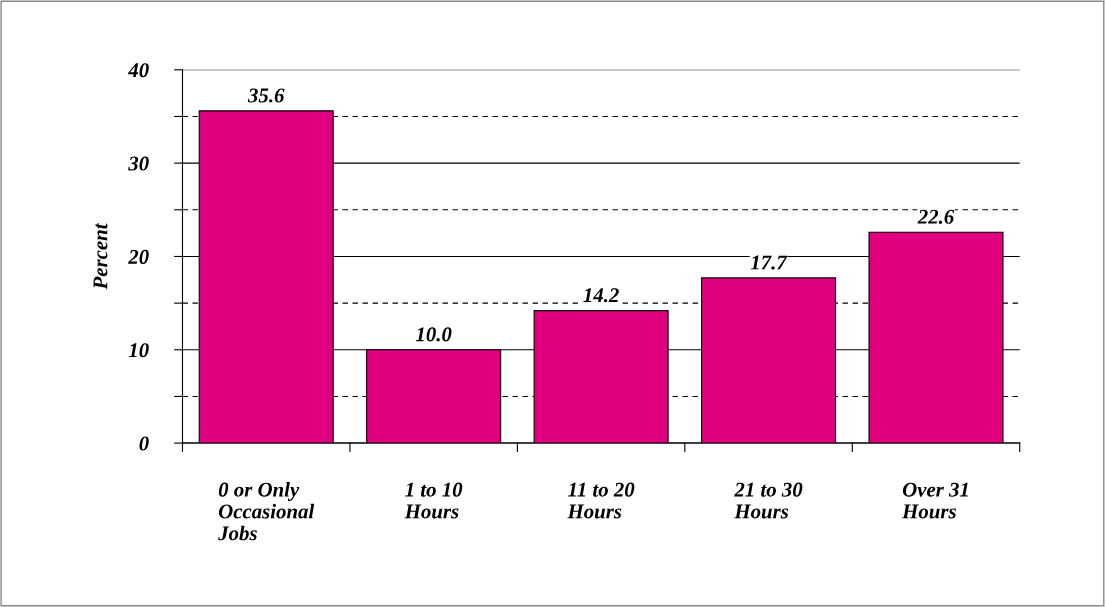  What do you see at coordinates (935, 500) in the screenshot?
I see `x-tick-label: Over 31 Hours` at bounding box center [935, 500].